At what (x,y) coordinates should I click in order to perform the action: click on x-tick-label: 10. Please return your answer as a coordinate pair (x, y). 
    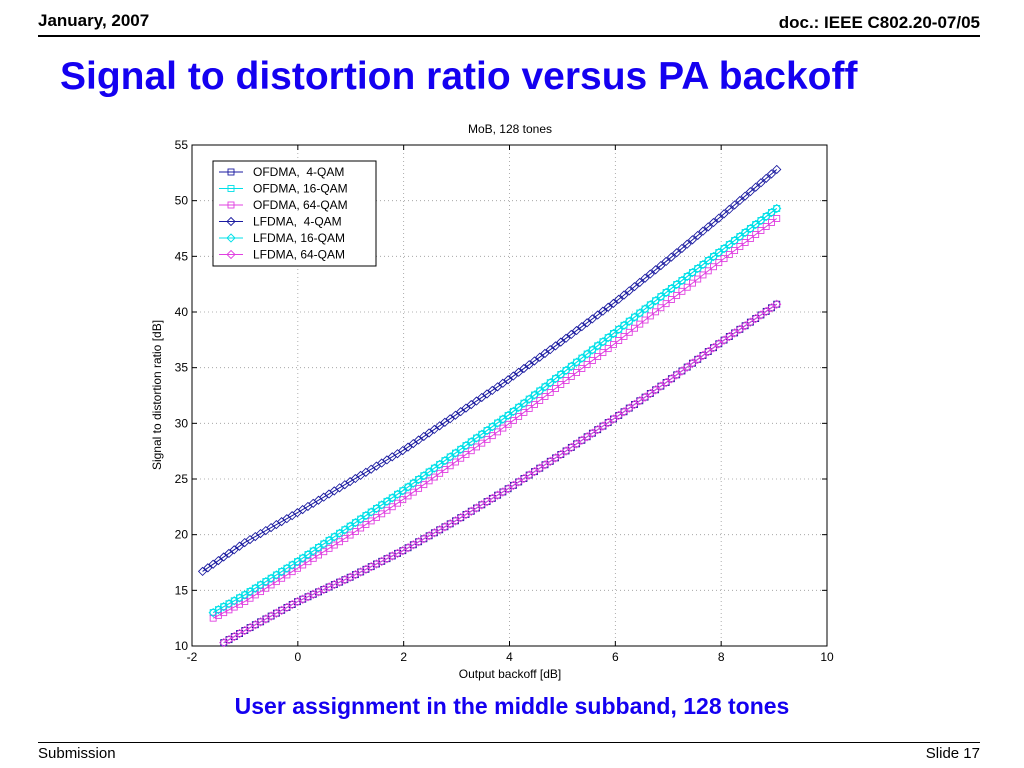
    Looking at the image, I should click on (827, 657).